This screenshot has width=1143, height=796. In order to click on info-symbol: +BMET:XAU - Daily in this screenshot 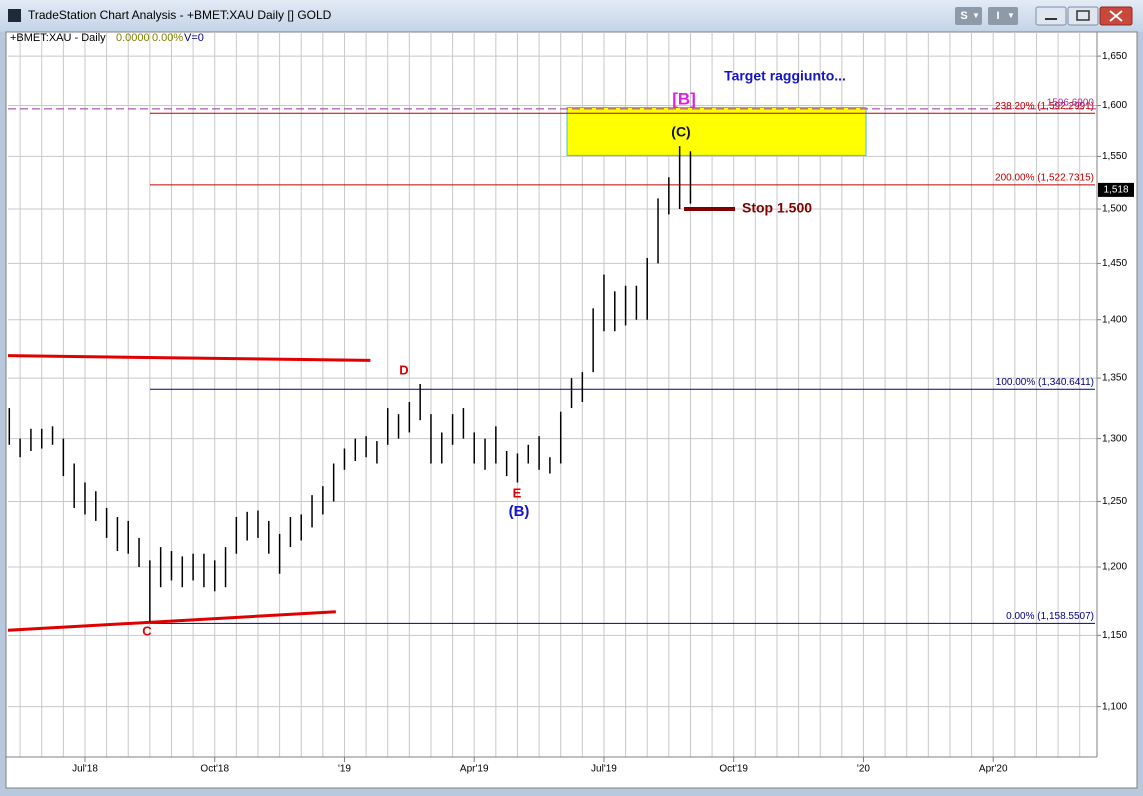, I will do `click(58, 38)`.